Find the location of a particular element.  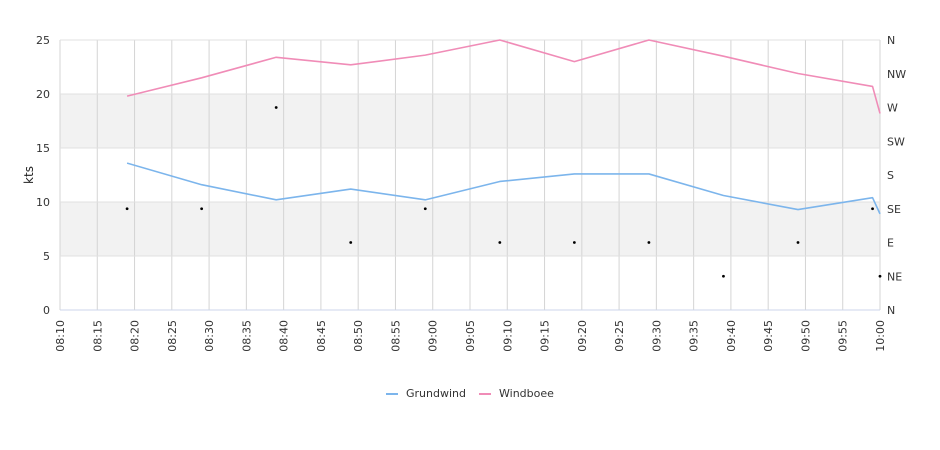

x-tick-label: 09:45 is located at coordinates (768, 336).